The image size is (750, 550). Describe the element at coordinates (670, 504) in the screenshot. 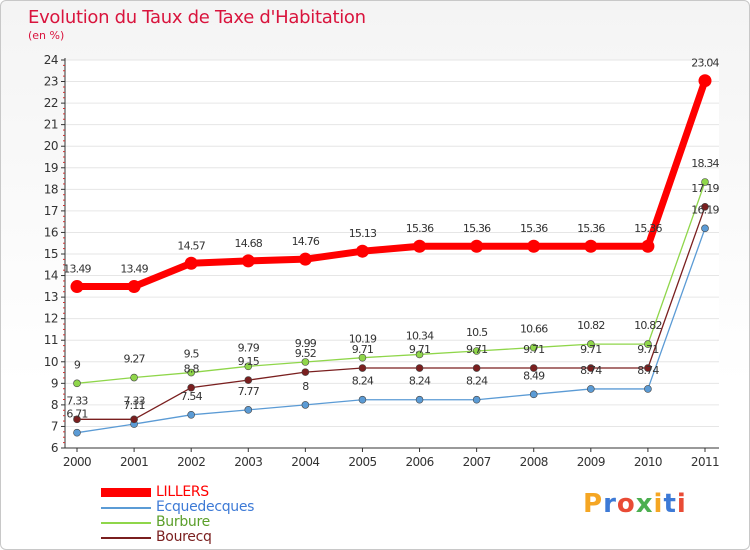

I see `logo-letter: t` at that location.